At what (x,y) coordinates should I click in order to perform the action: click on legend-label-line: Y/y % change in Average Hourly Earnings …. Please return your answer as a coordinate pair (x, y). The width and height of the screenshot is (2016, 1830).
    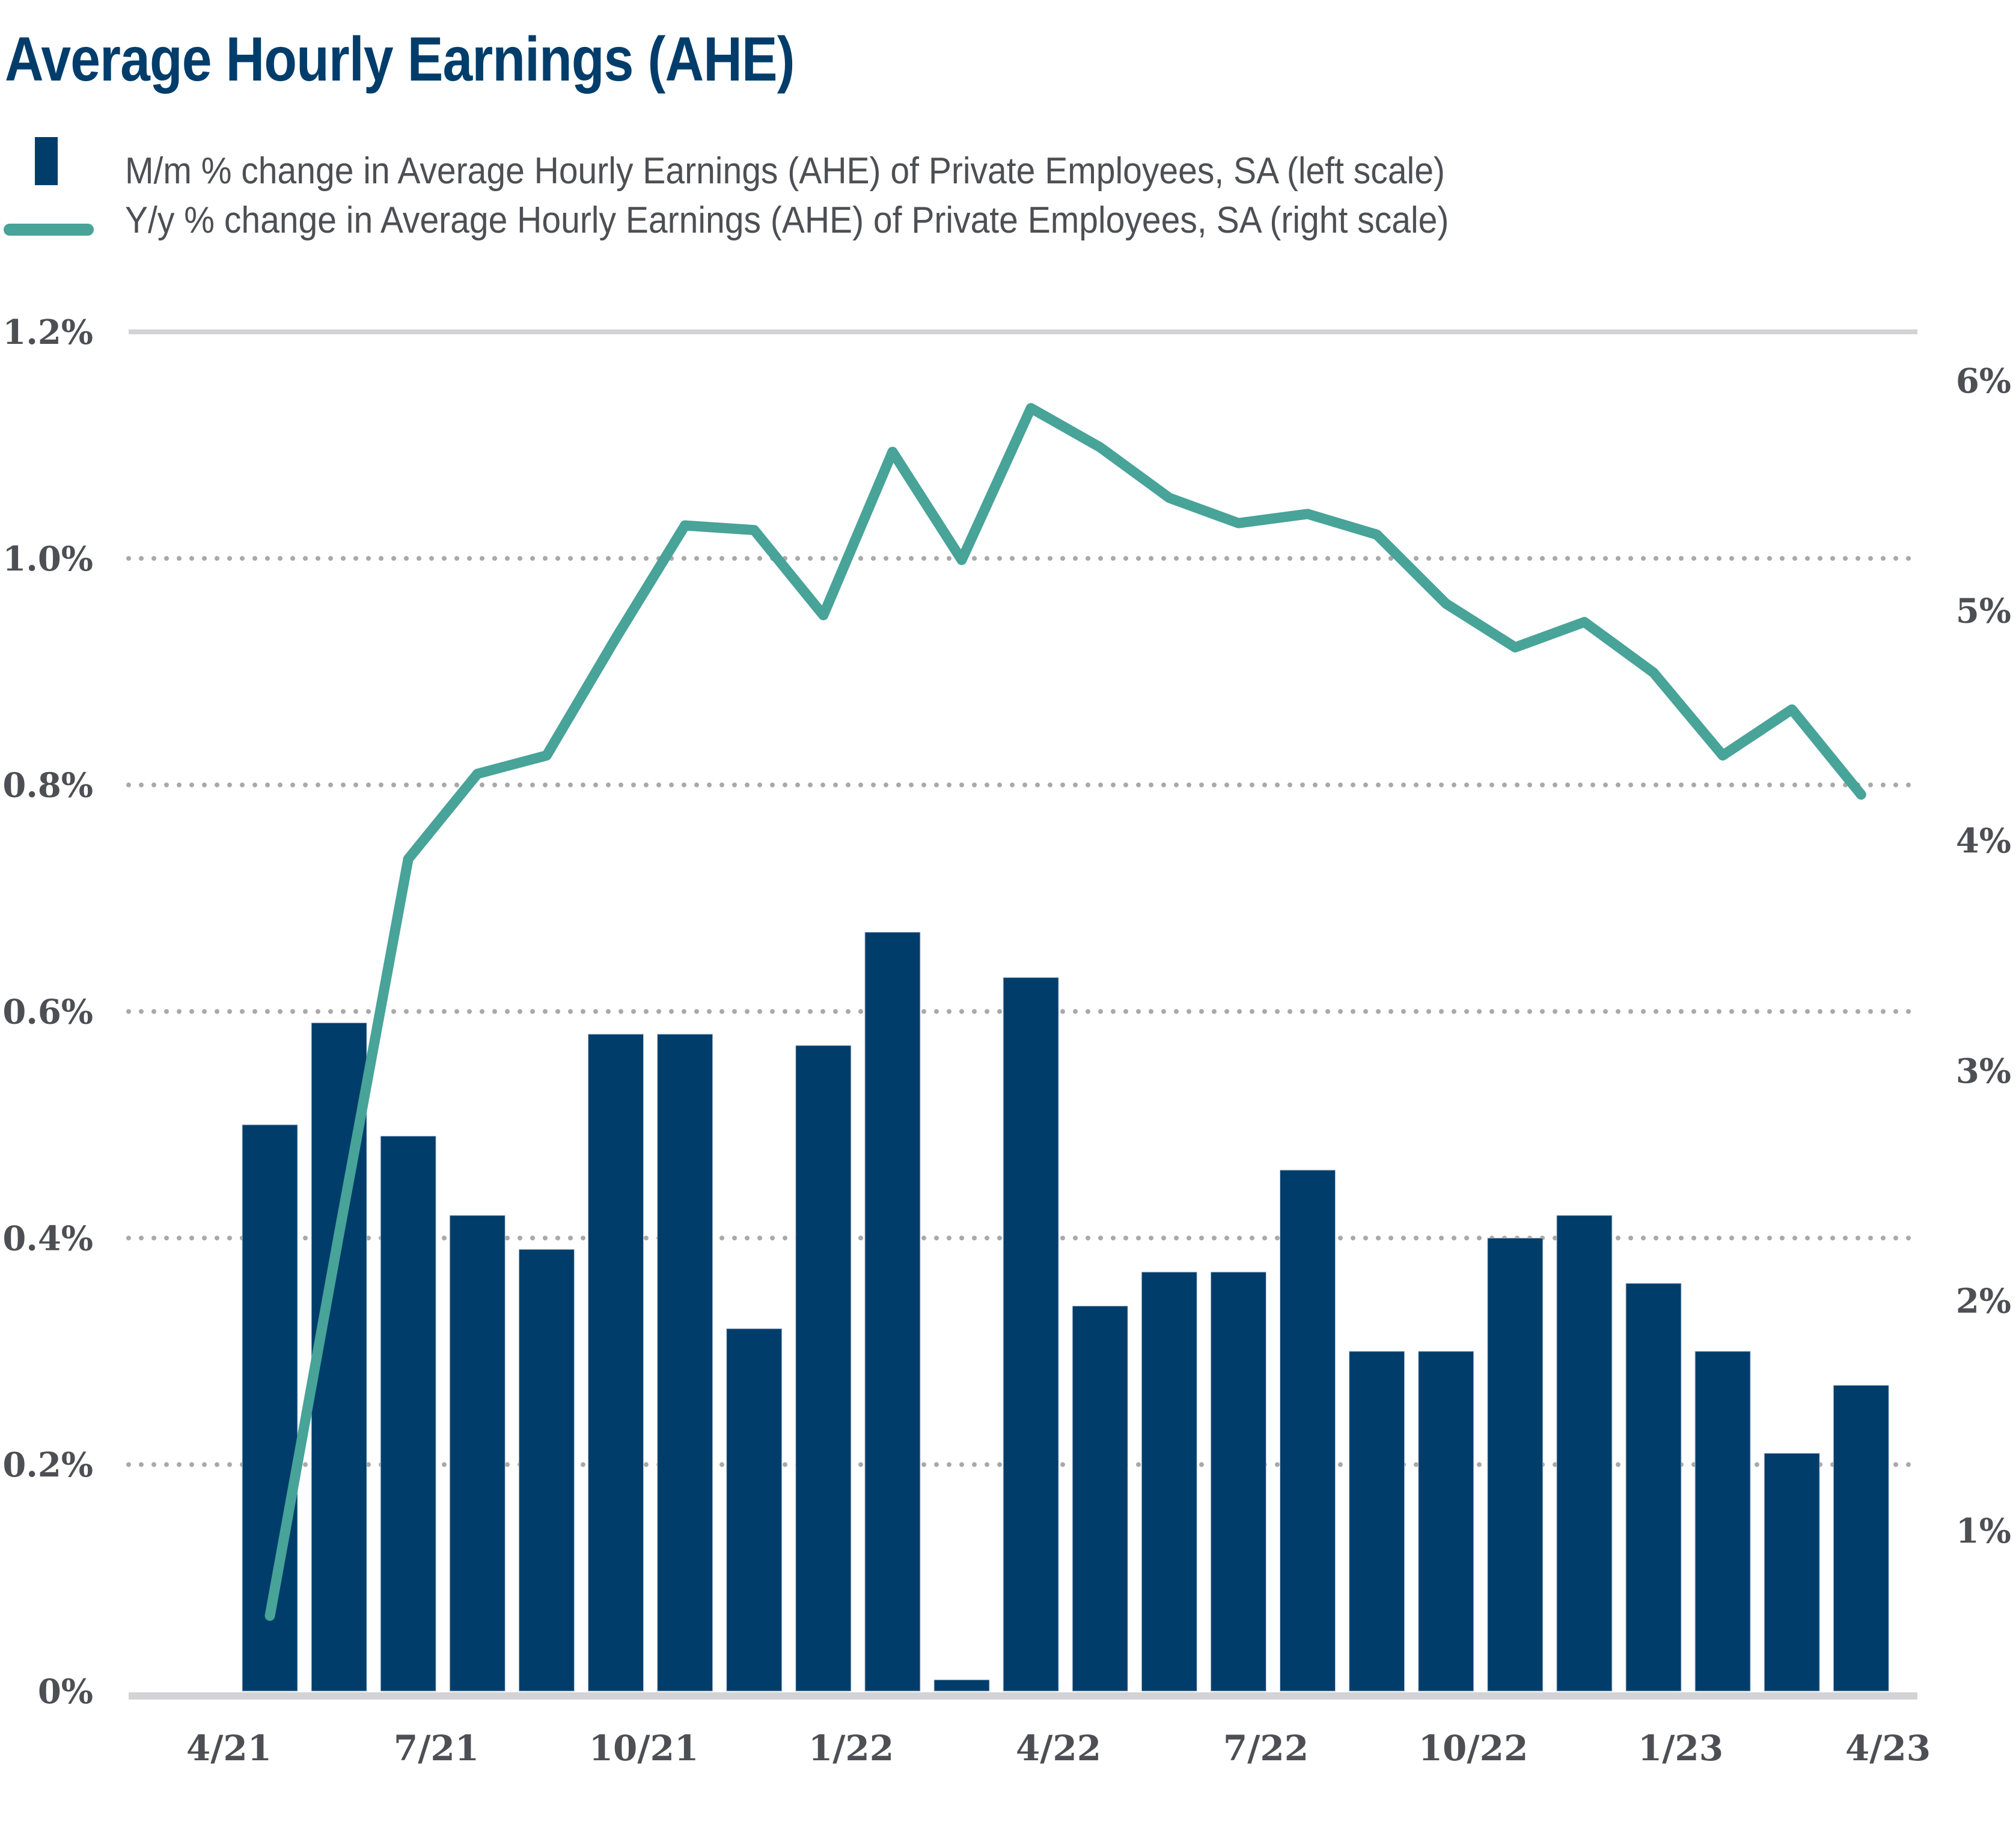
    Looking at the image, I should click on (787, 220).